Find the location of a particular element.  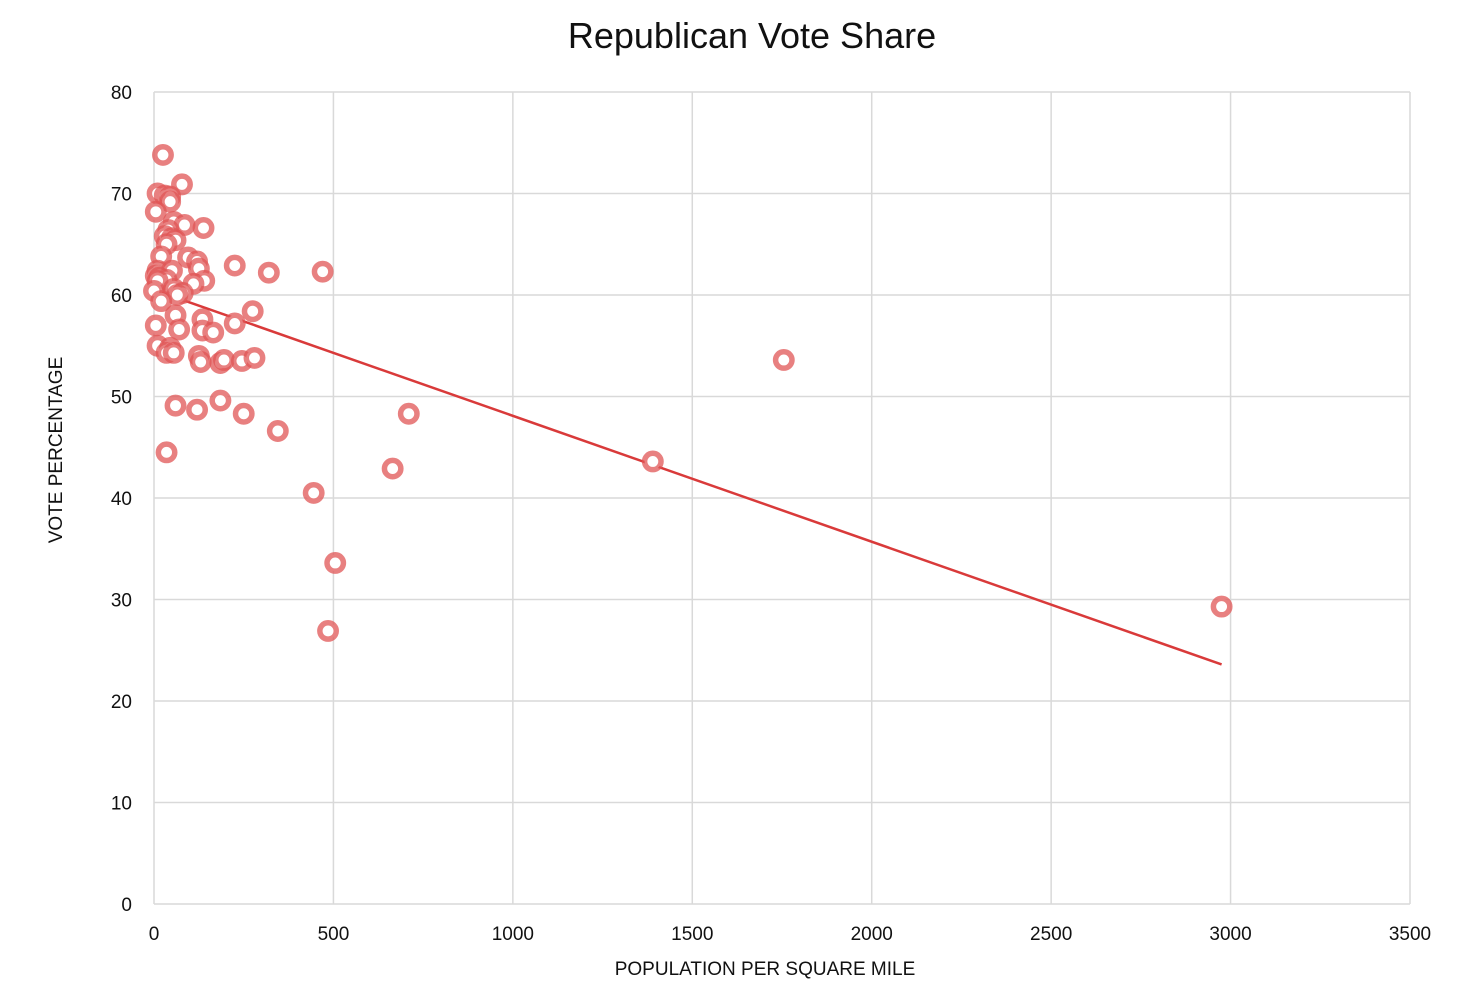

x-axis-label: POPULATION PER SQUARE MILE is located at coordinates (765, 969).